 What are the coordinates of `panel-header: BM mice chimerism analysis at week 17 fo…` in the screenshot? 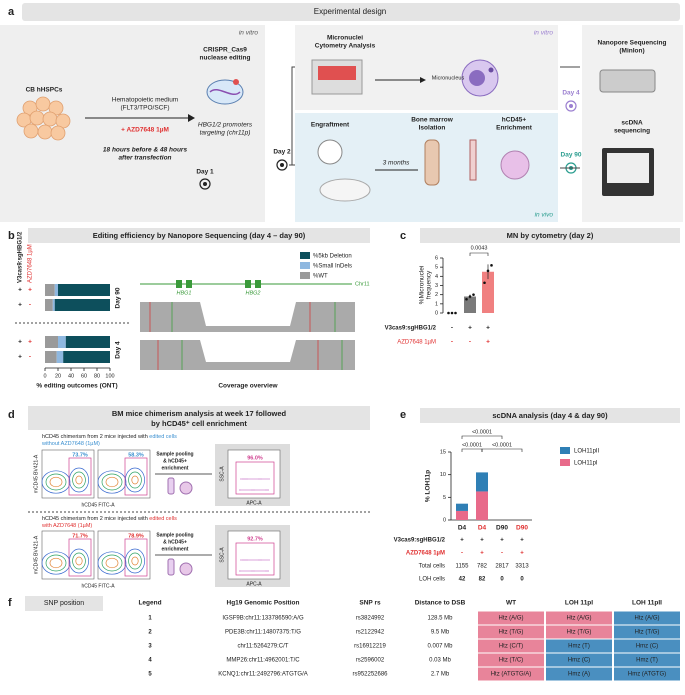 It's located at (199, 413).